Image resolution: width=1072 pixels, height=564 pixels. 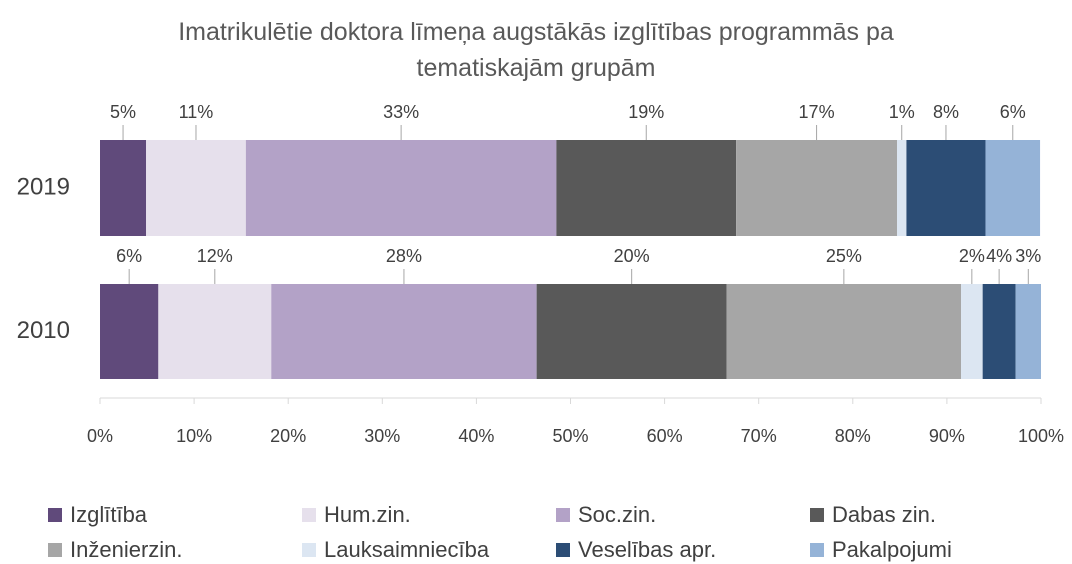 I want to click on x-tick-label: 80%, so click(x=853, y=436).